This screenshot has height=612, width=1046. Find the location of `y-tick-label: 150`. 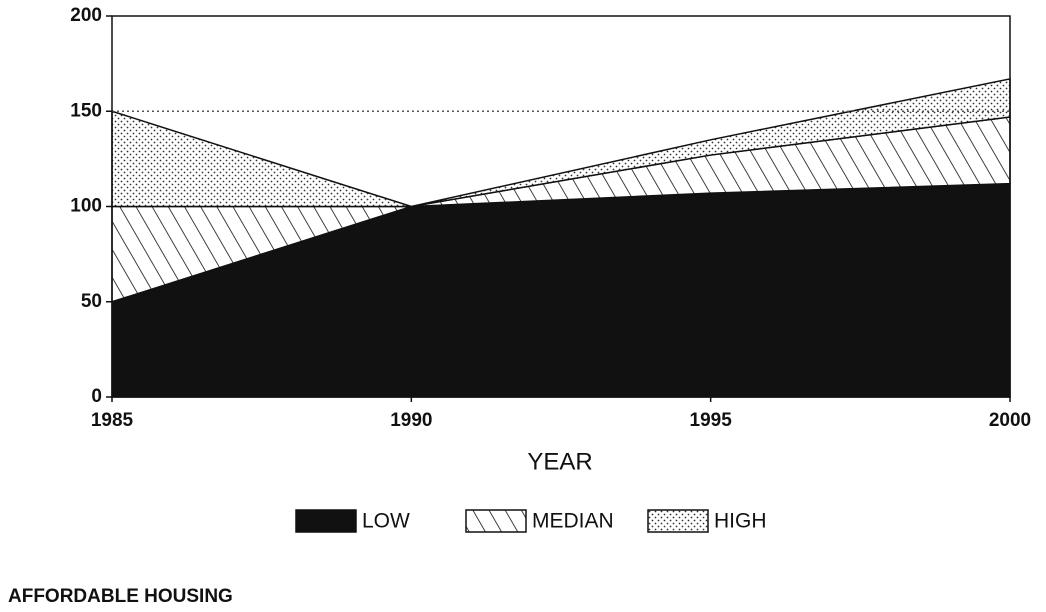

y-tick-label: 150 is located at coordinates (86, 110).